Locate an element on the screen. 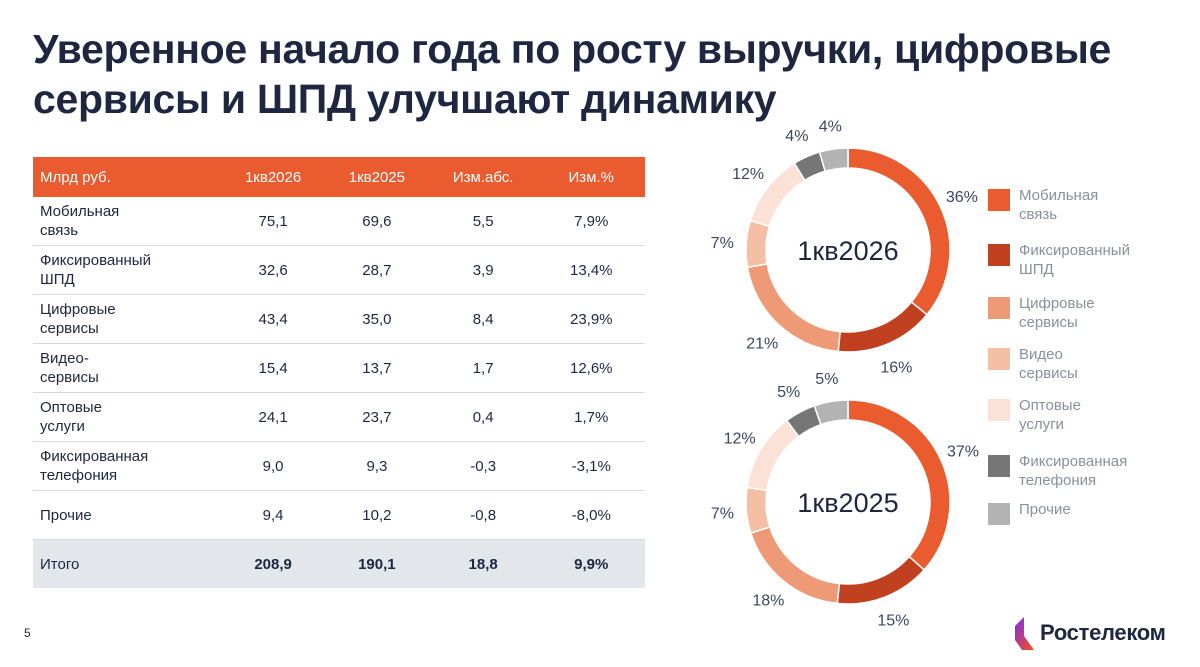  donut-chart-q1-2026: 36% 16% 21% 7% 12% 4% 4% 1кв2026 is located at coordinates (844, 246).